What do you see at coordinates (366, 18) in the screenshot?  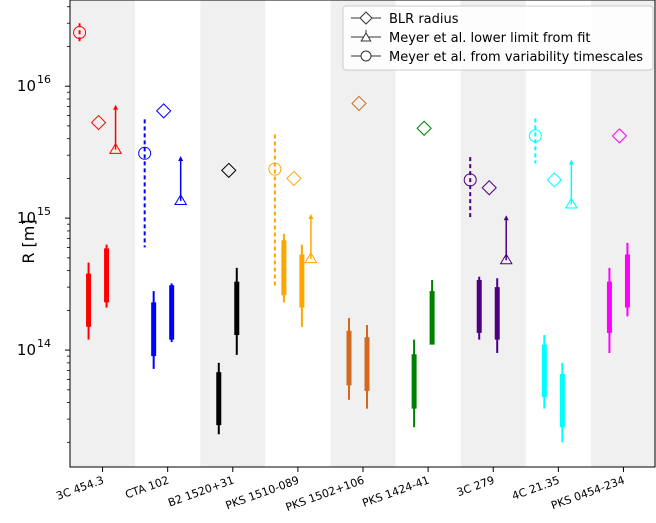 I see `legend-diamond-icon` at bounding box center [366, 18].